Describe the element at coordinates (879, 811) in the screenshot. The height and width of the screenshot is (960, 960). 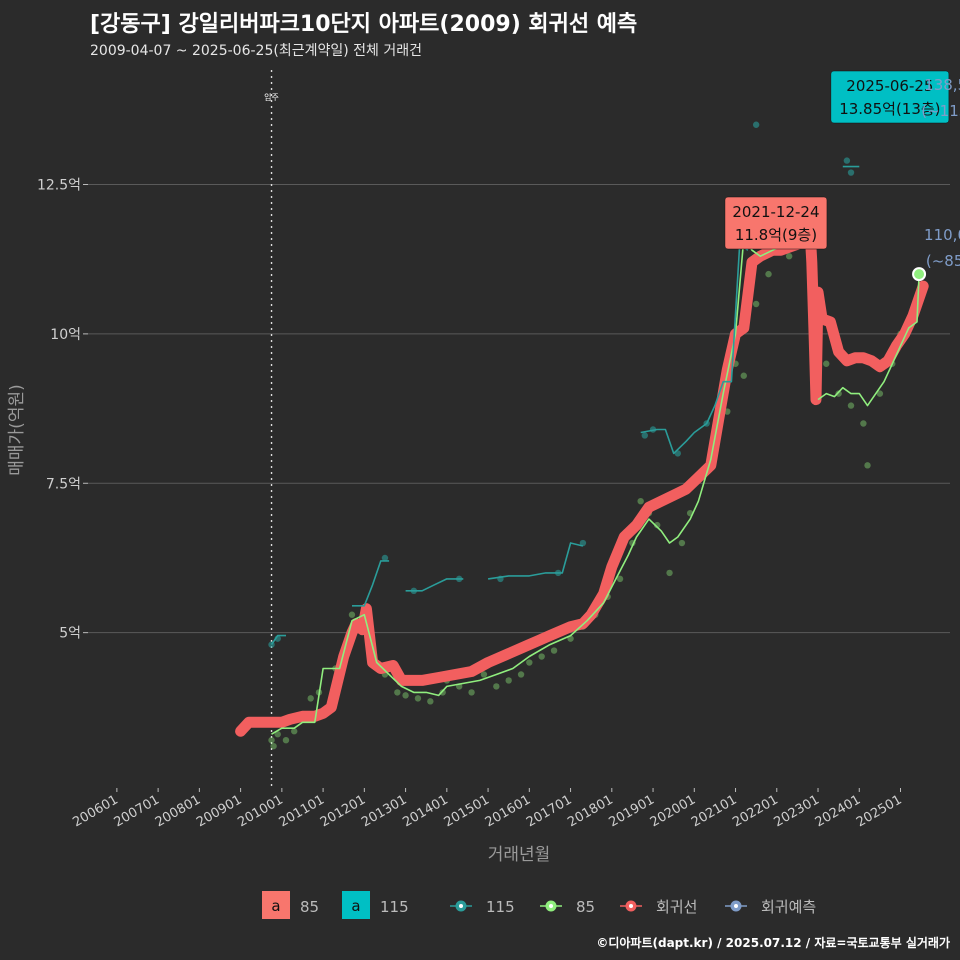
I see `x-tick-label: 202501` at that location.